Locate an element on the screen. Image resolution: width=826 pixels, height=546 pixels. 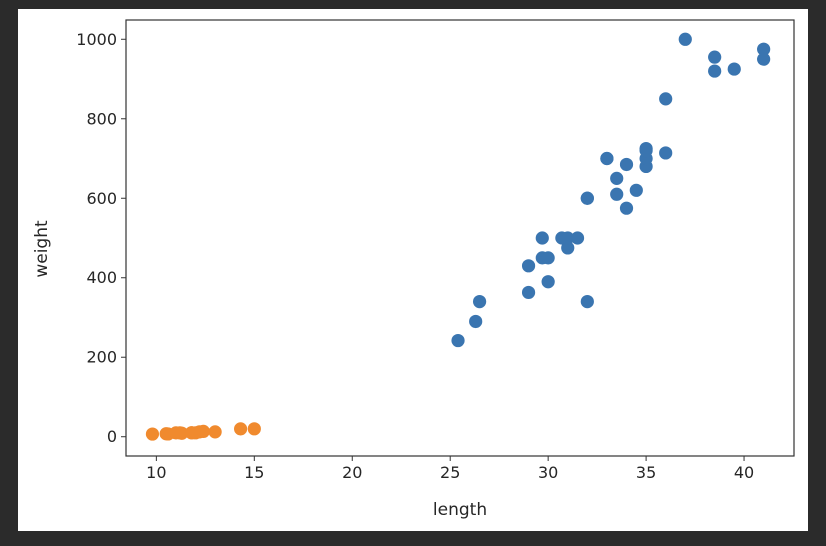
x-tick-label: 10 is located at coordinates (156, 472).